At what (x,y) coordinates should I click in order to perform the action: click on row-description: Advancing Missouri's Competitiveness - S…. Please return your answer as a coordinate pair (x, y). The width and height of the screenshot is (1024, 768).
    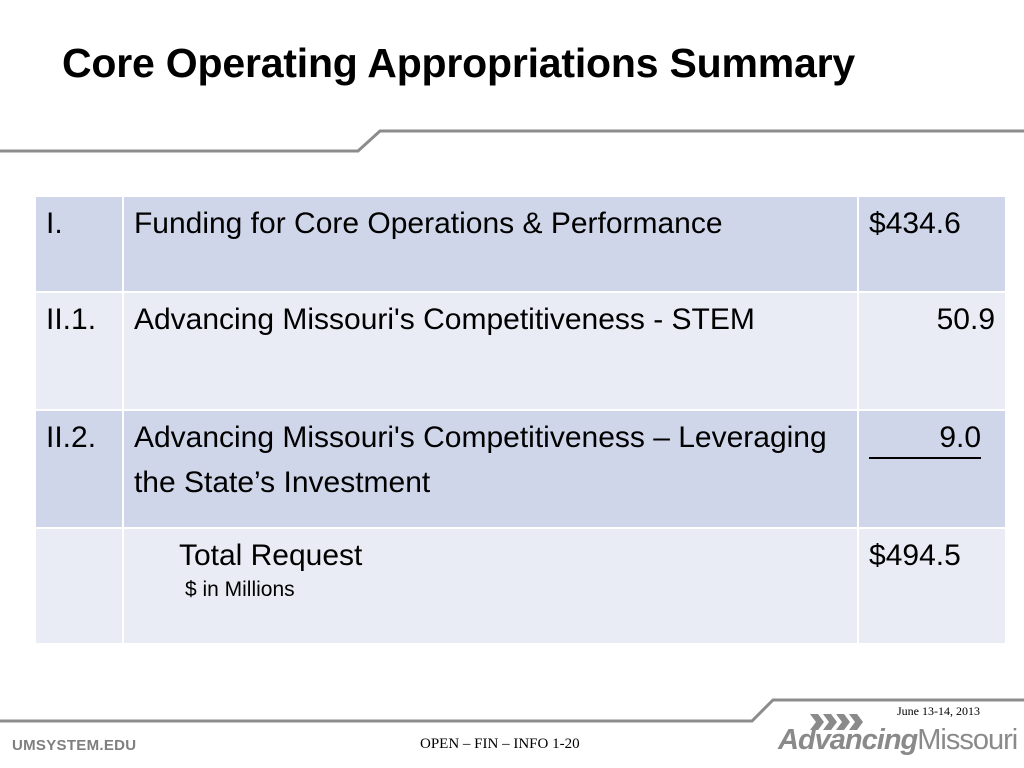
    Looking at the image, I should click on (490, 351).